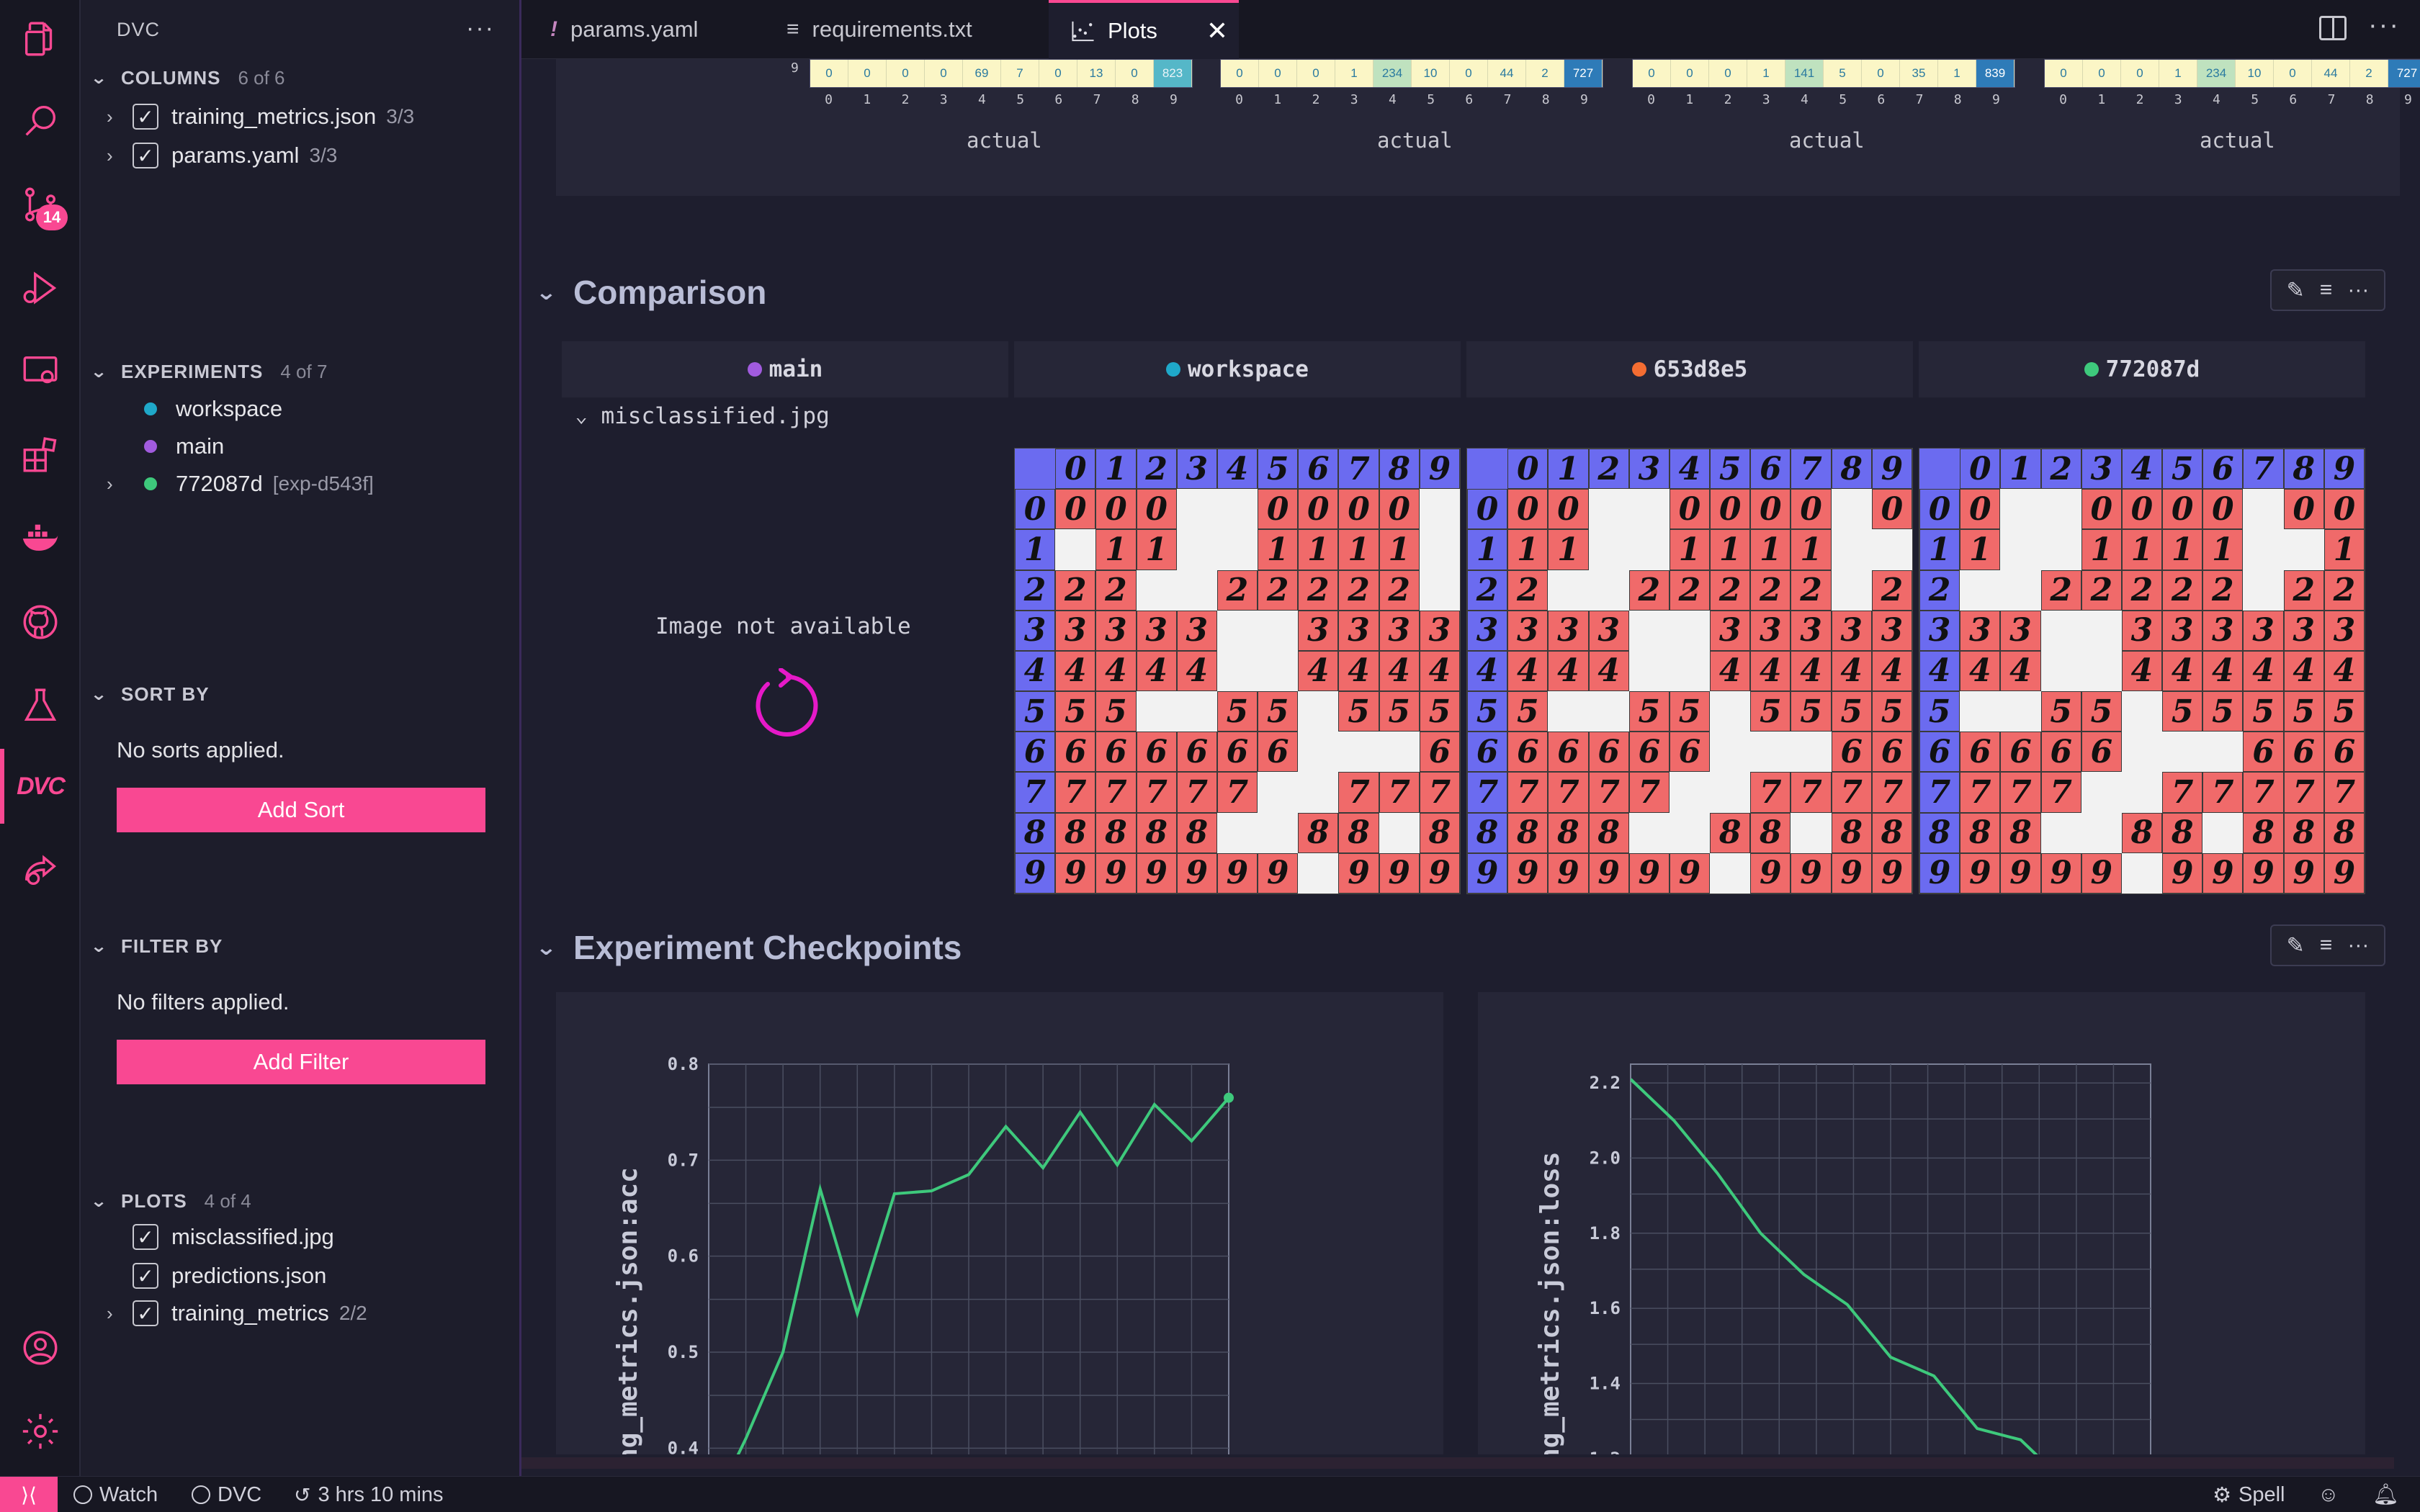 The image size is (2420, 1512). I want to click on column-item-training-metrics: › ✓ training_metrics.json 3/3, so click(260, 116).